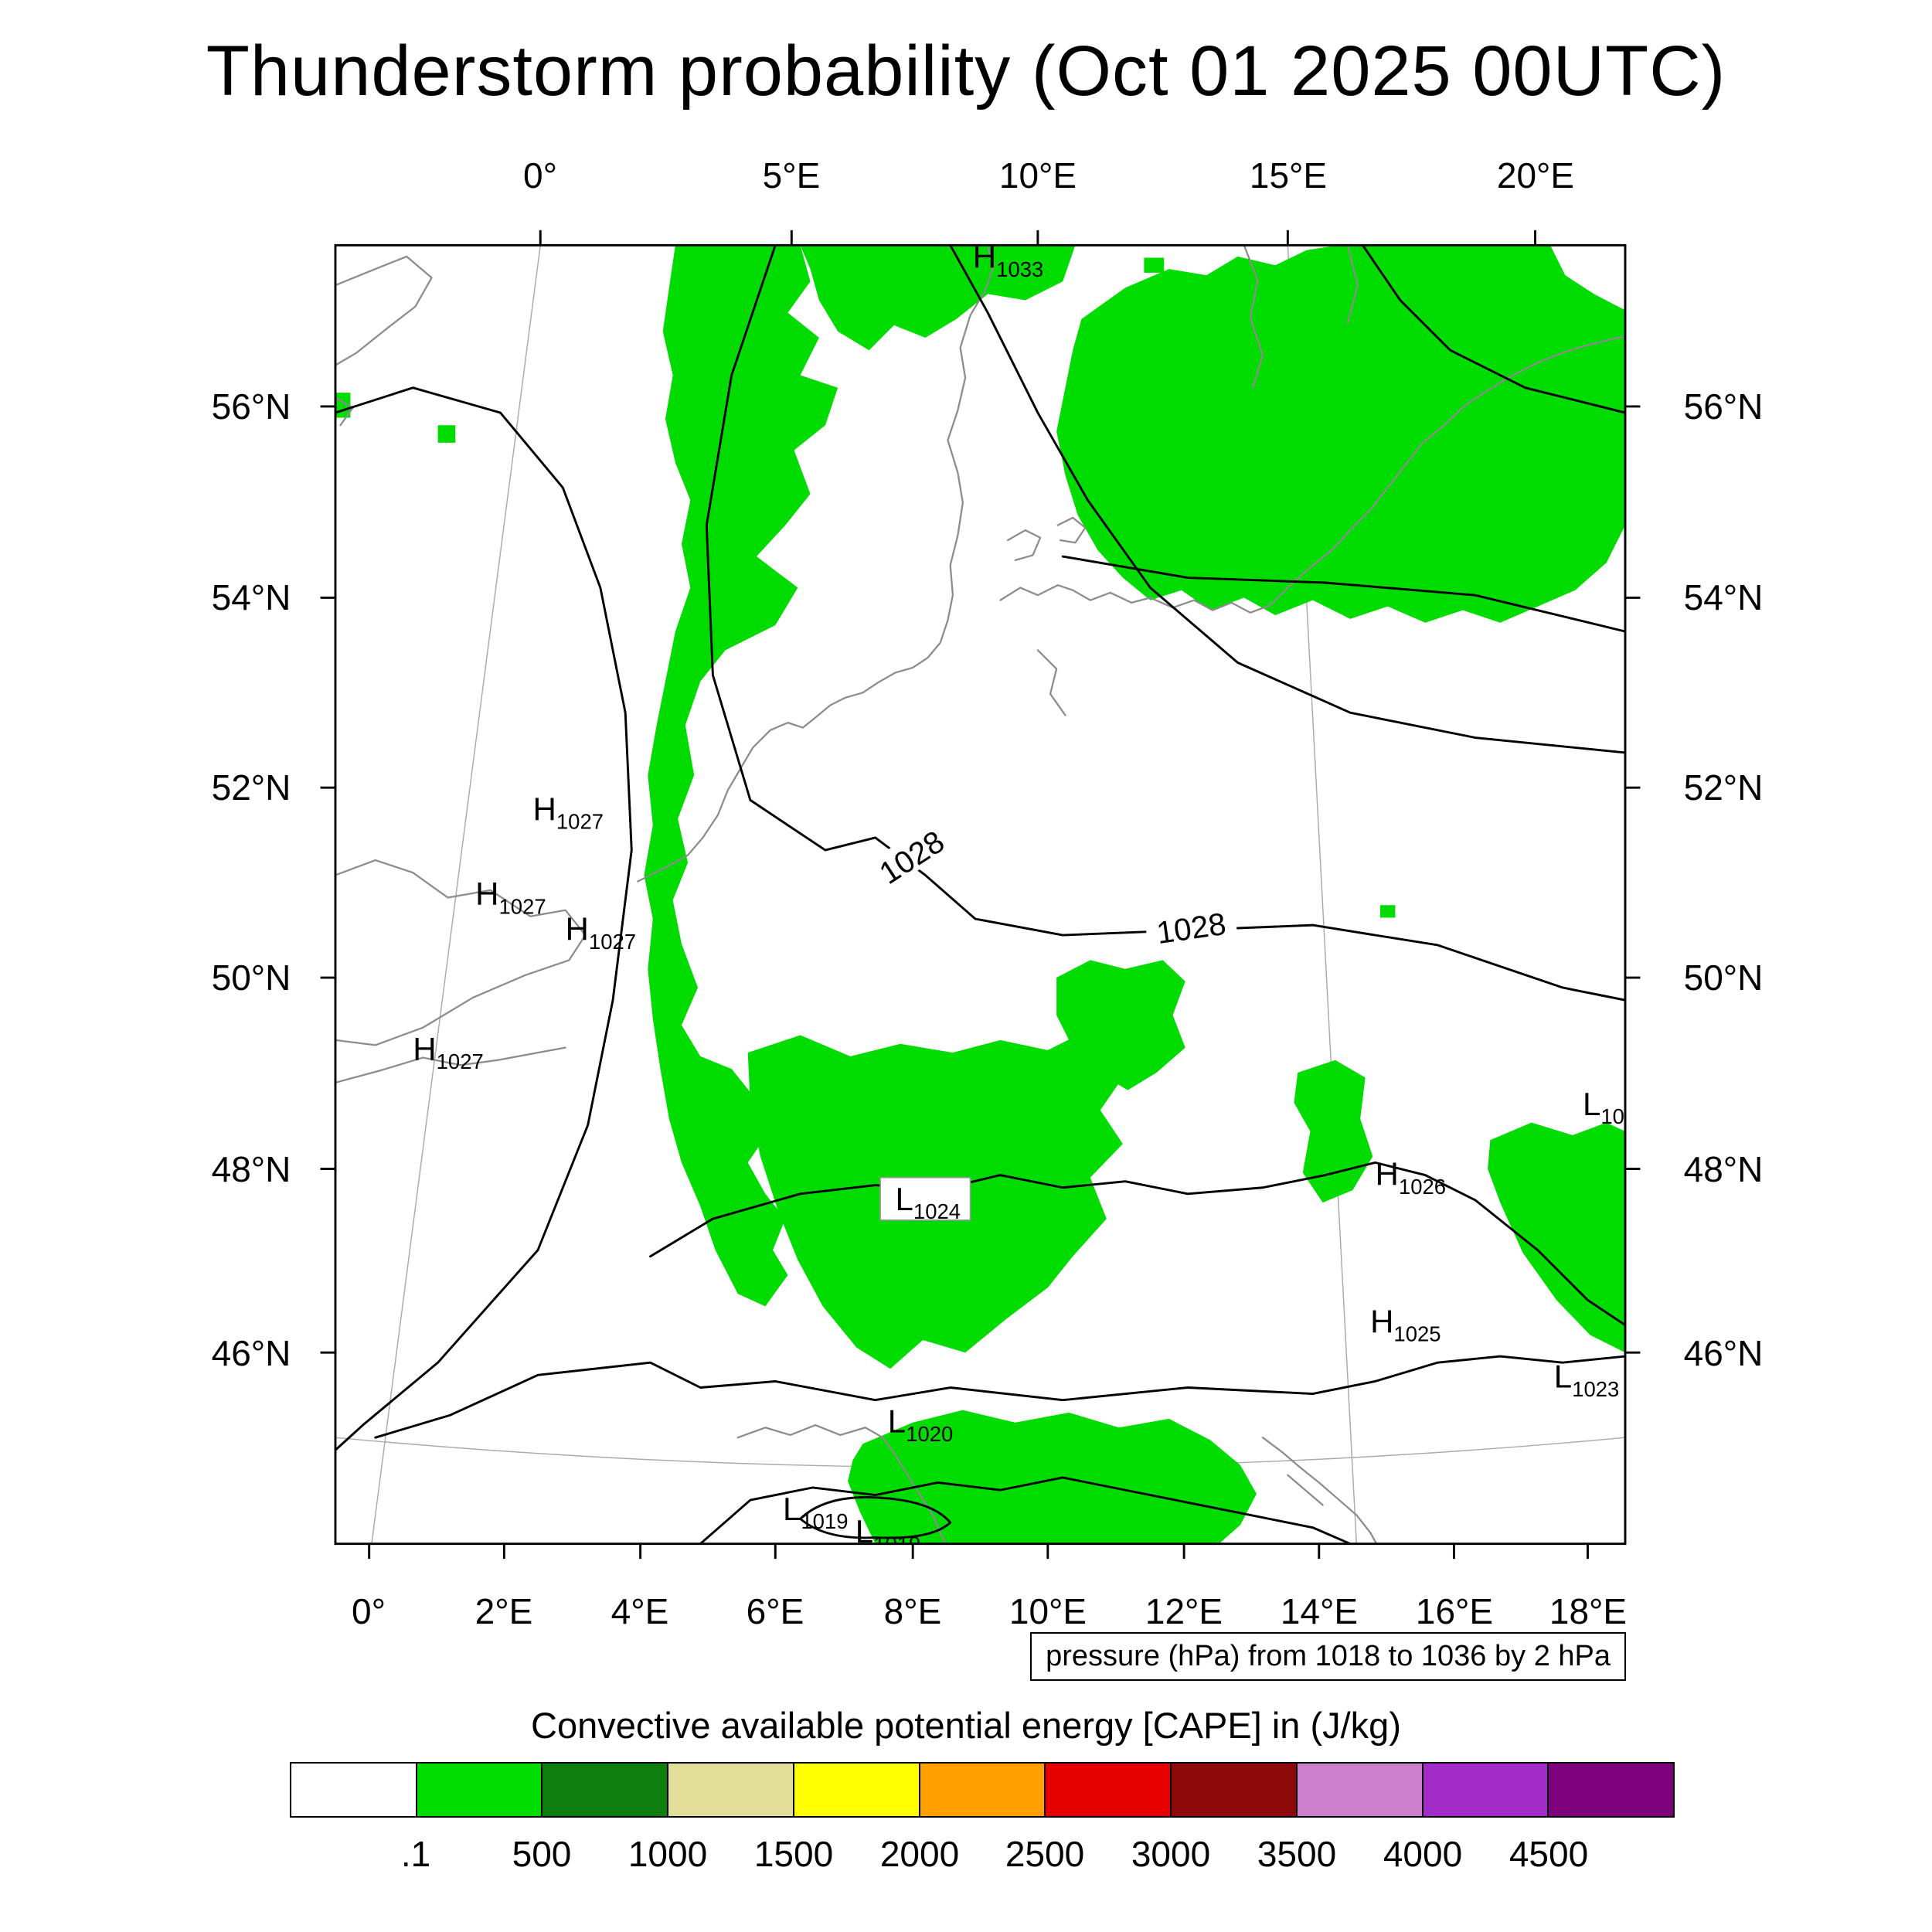 This screenshot has height=1932, width=1932. What do you see at coordinates (542, 1854) in the screenshot?
I see `colorbar-tick-1: 500` at bounding box center [542, 1854].